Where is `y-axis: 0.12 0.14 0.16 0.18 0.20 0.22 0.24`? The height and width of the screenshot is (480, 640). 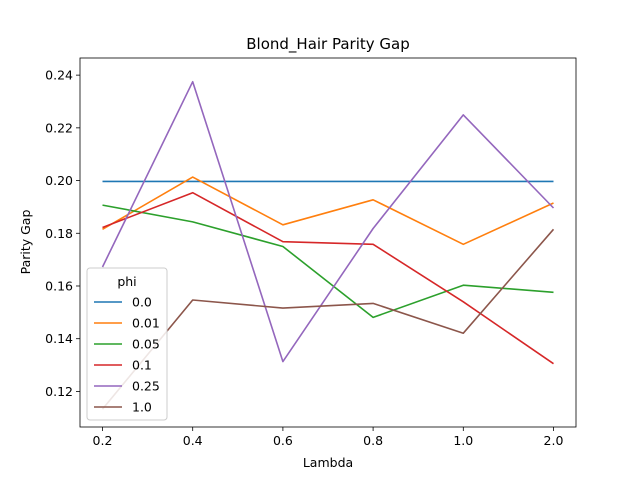
y-axis: 0.12 0.14 0.16 0.18 0.20 0.22 0.24 is located at coordinates (62, 233).